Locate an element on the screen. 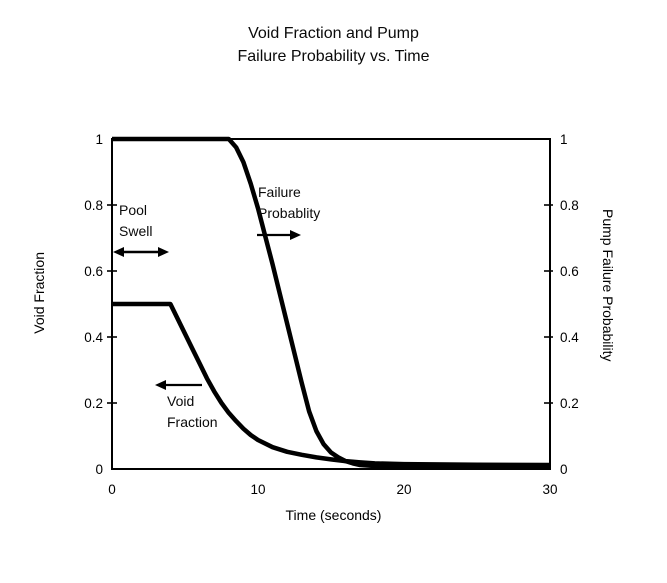  x-axis-tick-label: 0 is located at coordinates (112, 489).